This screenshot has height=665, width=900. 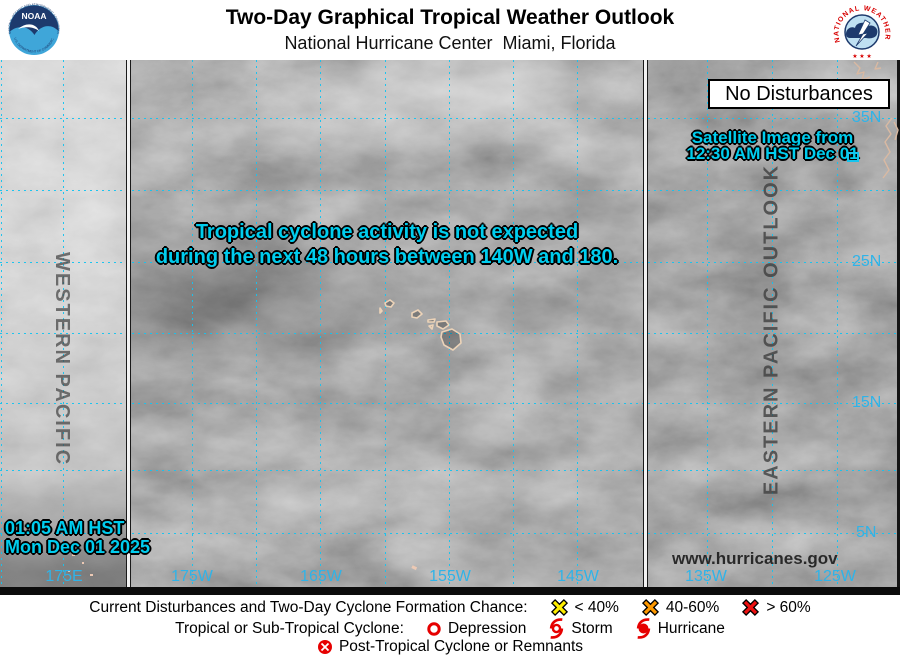 I want to click on x-mark-yellow-icon, so click(x=559, y=607).